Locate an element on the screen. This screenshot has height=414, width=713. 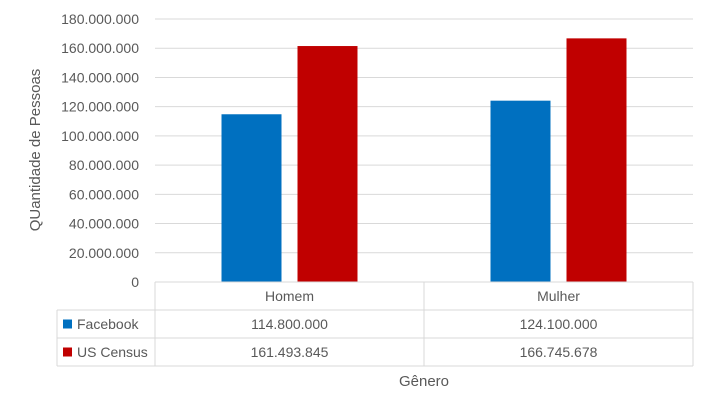
y-tick-label: 100.000.000 is located at coordinates (100, 136).